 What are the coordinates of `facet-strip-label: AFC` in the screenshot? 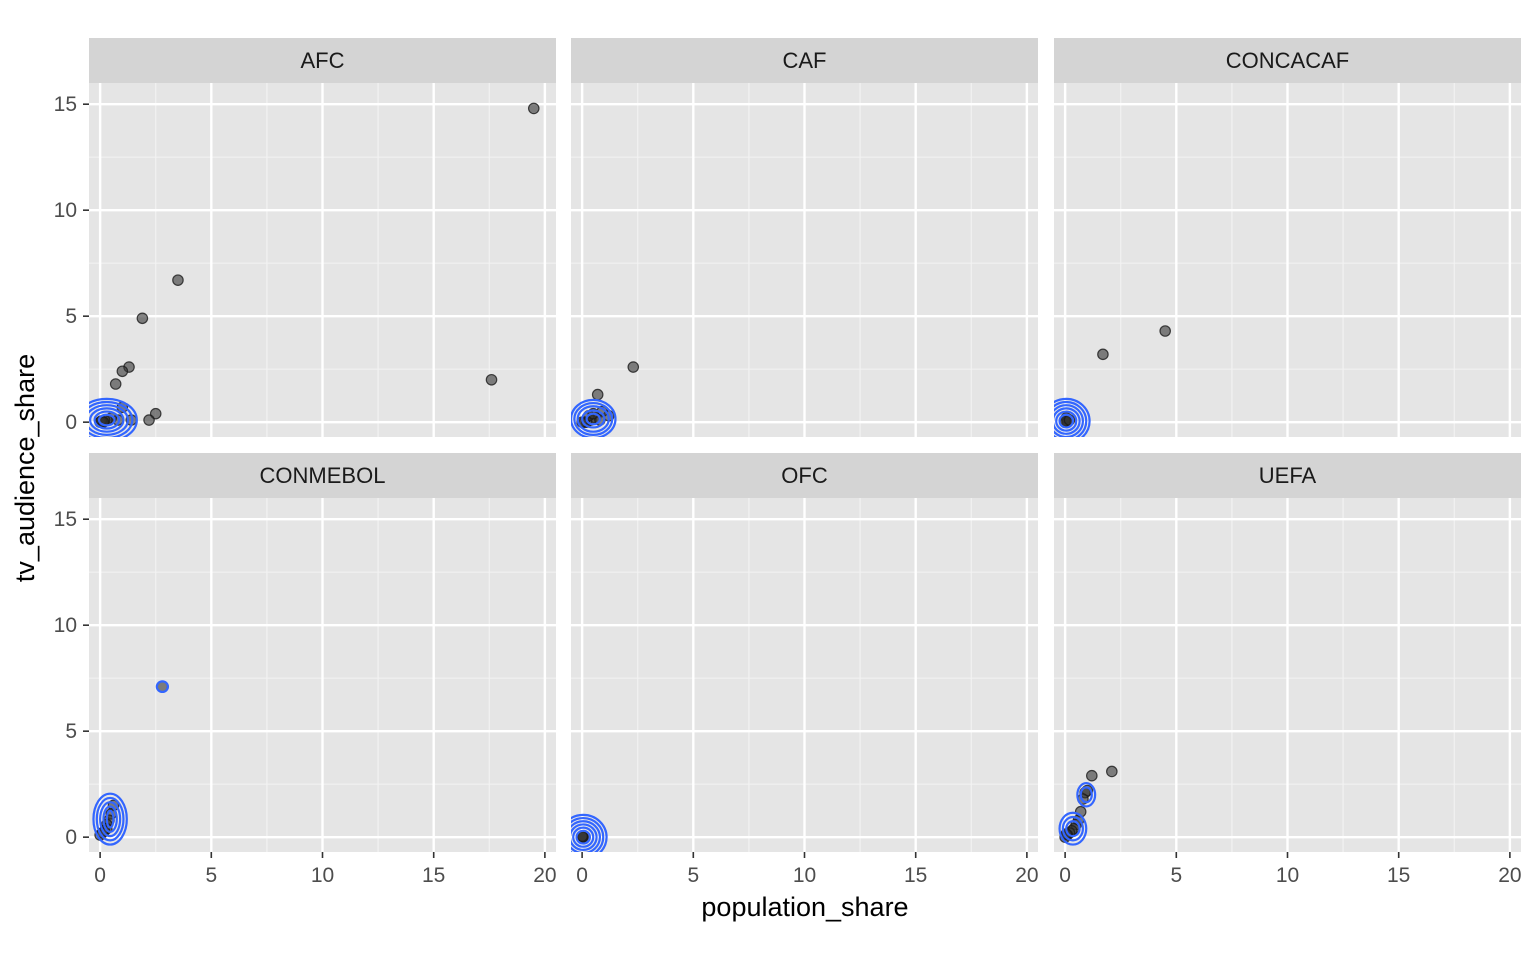 It's located at (323, 60).